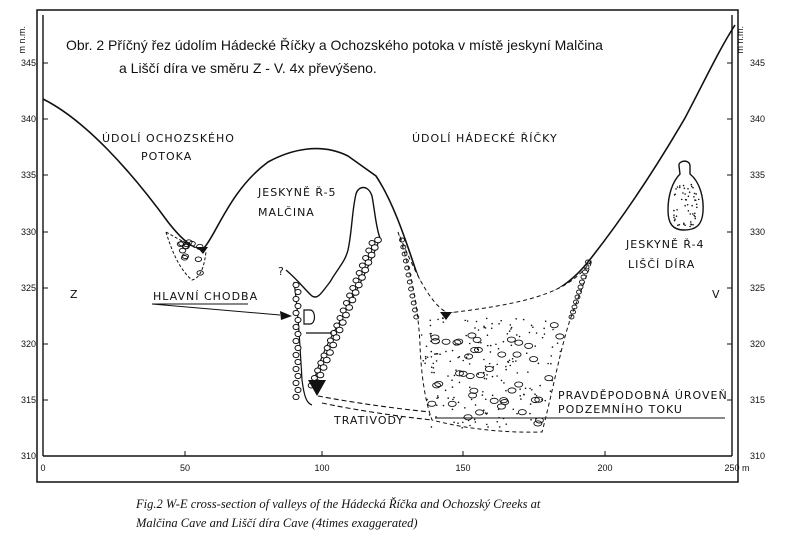 This screenshot has height=556, width=788. What do you see at coordinates (757, 288) in the screenshot?
I see `y-tick-right-325: 325` at bounding box center [757, 288].